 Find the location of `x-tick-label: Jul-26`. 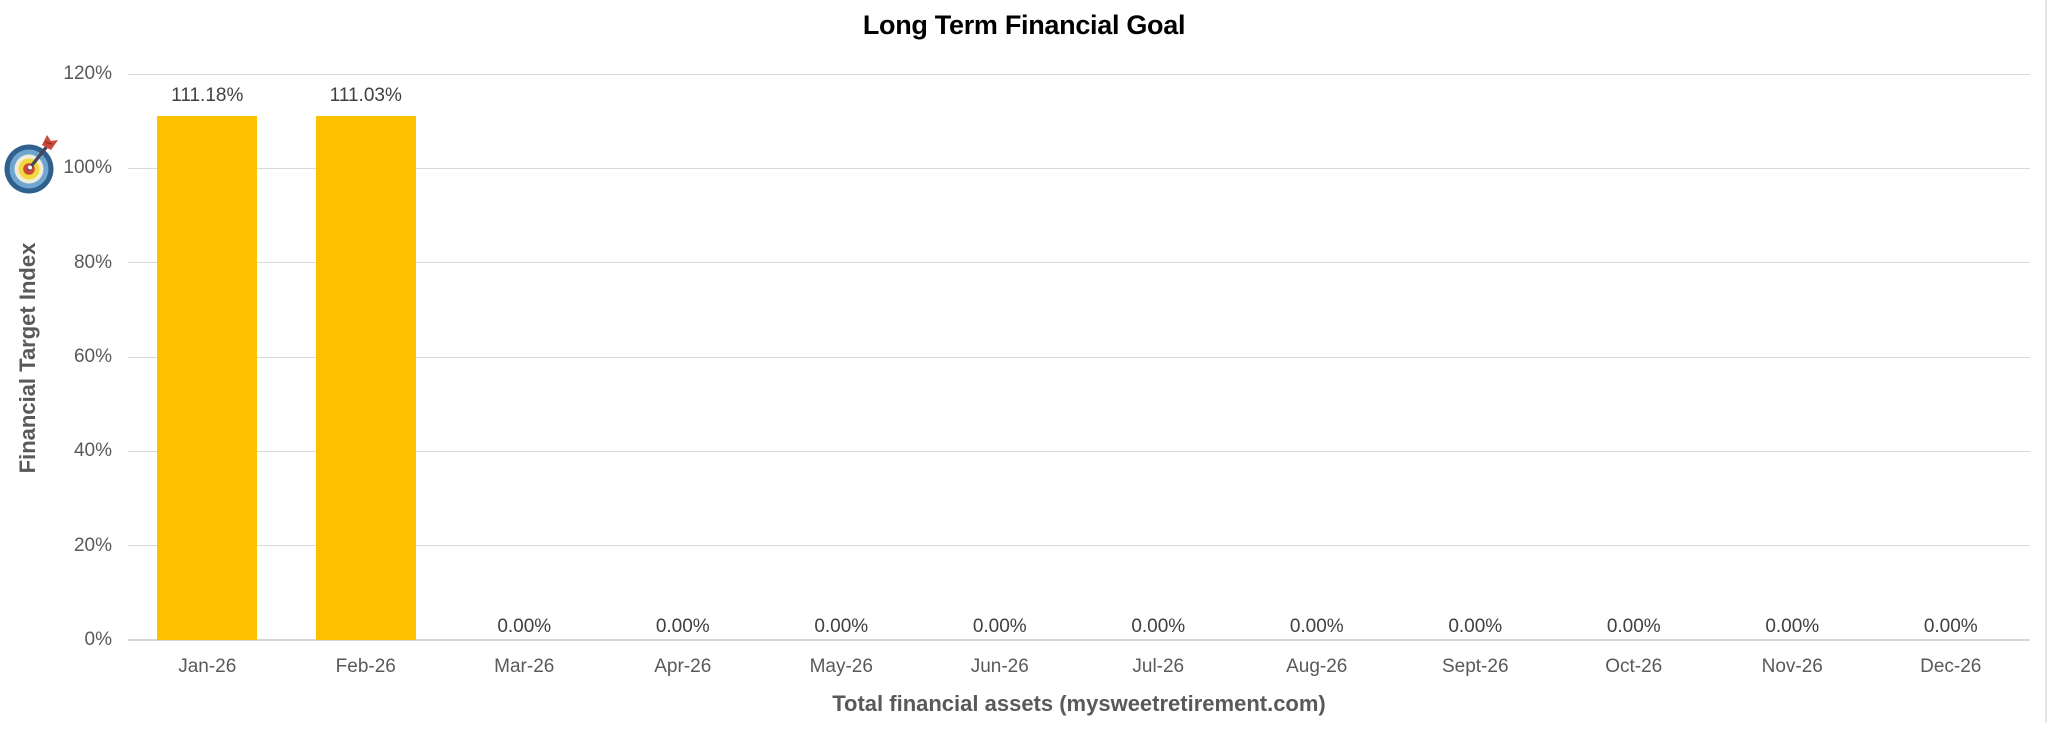

x-tick-label: Jul-26 is located at coordinates (1158, 666).